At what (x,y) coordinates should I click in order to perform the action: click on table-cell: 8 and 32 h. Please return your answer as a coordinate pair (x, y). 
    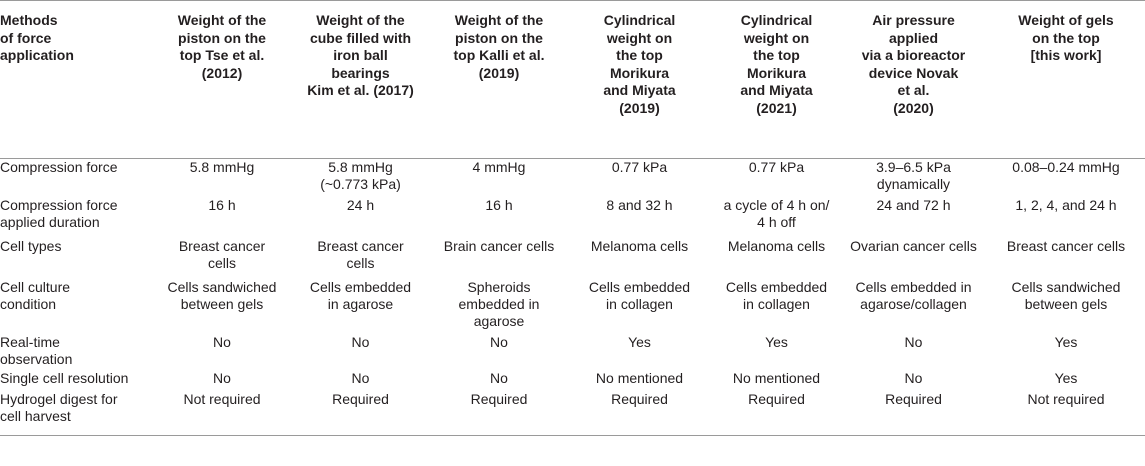
    Looking at the image, I should click on (639, 204).